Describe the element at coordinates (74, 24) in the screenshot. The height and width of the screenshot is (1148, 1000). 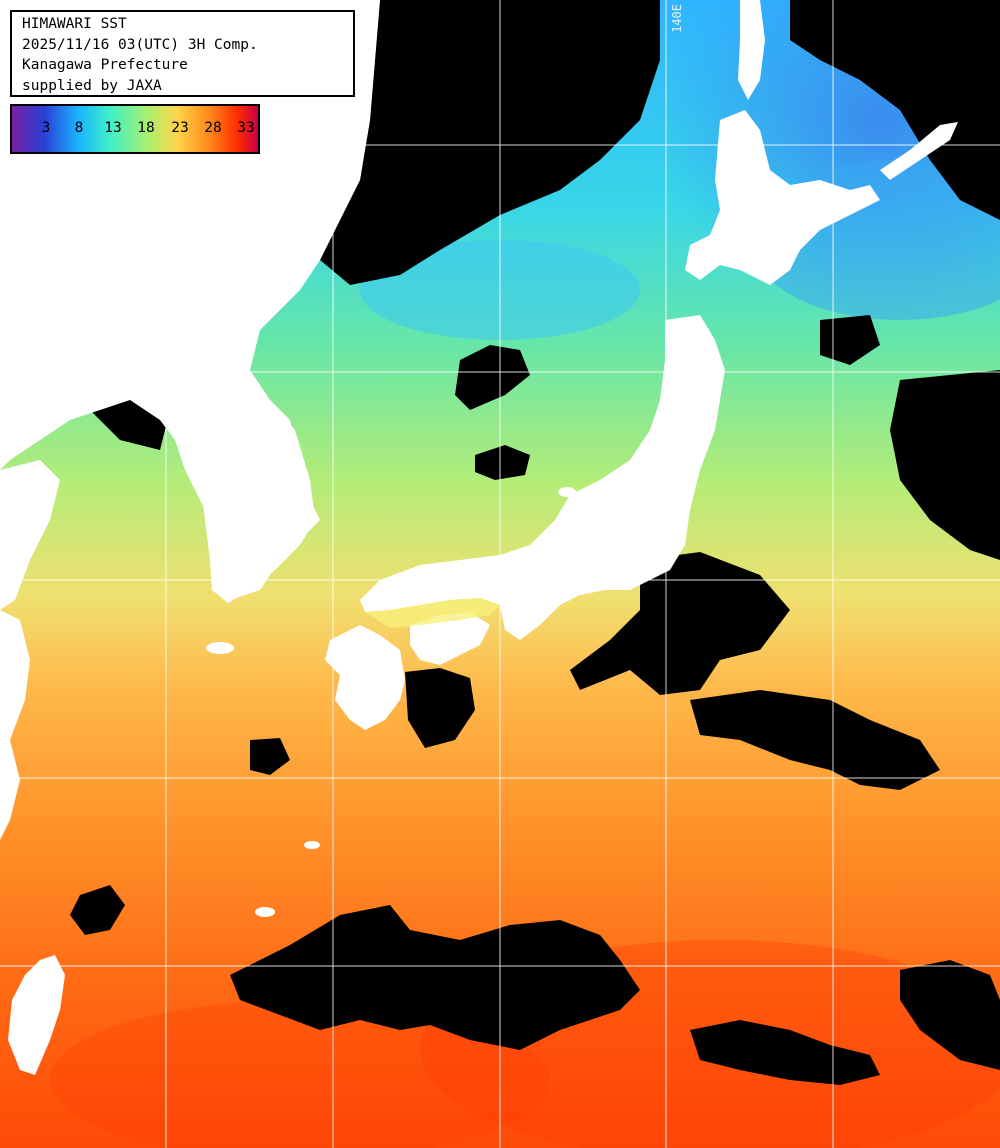
I see `product-title: HIMAWARI SST` at that location.